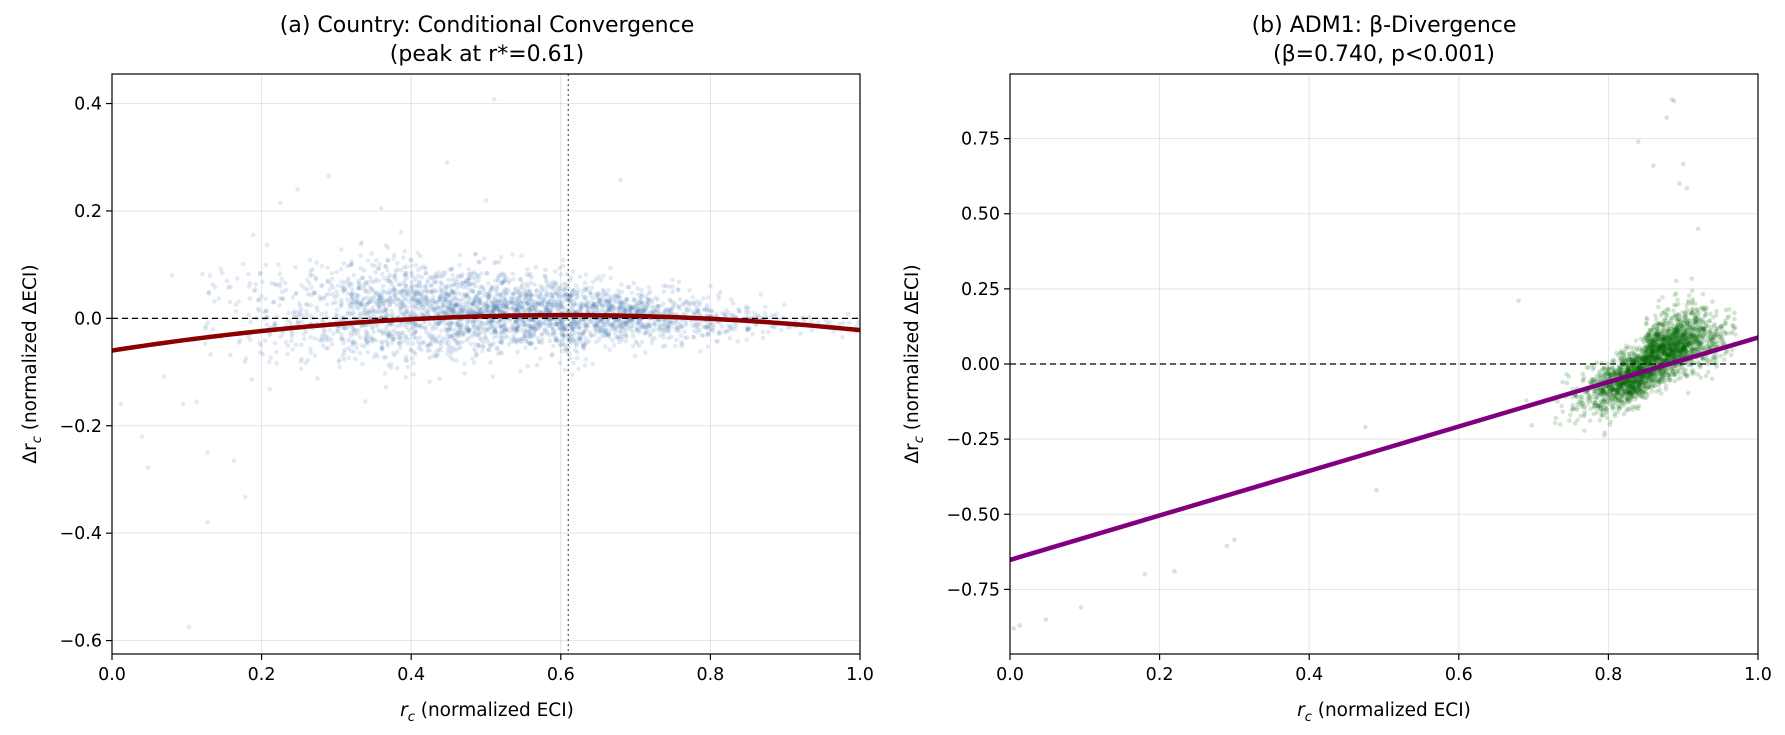 The height and width of the screenshot is (735, 1785). Describe the element at coordinates (30, 350) in the screenshot. I see `panel-a-ylabel-rest: (normalized ΔECI)` at that location.